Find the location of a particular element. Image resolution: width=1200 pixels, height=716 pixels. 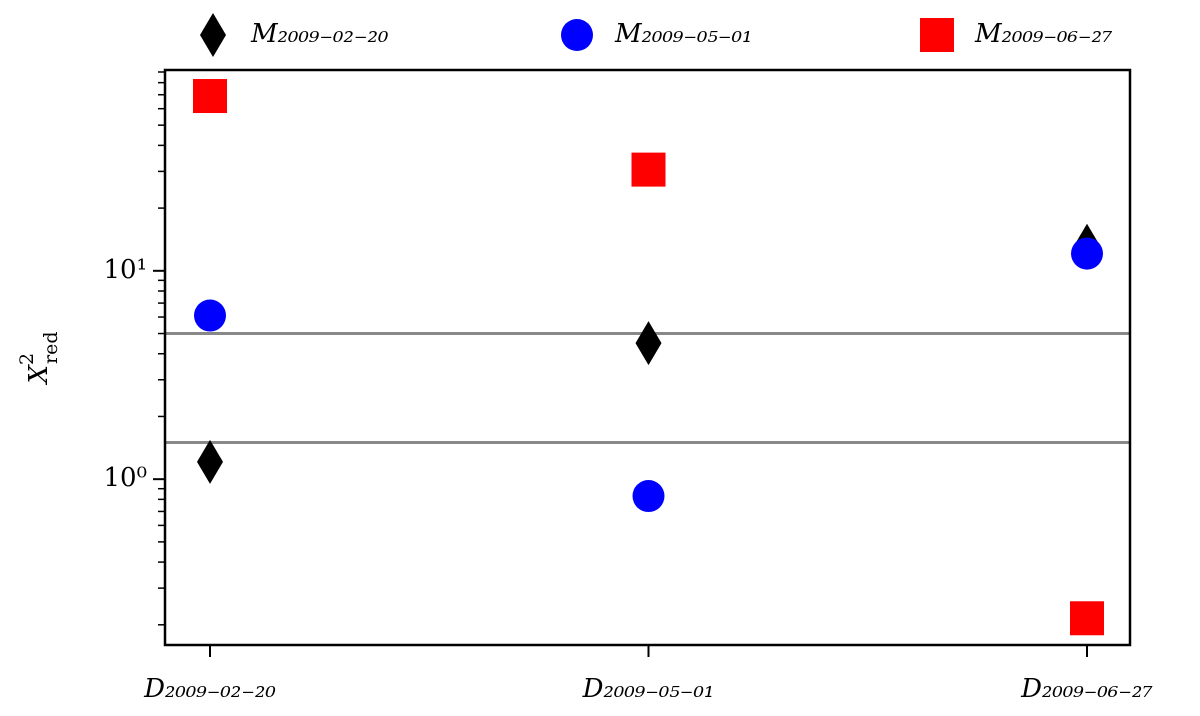

y-label-sub: red is located at coordinates (51, 347).